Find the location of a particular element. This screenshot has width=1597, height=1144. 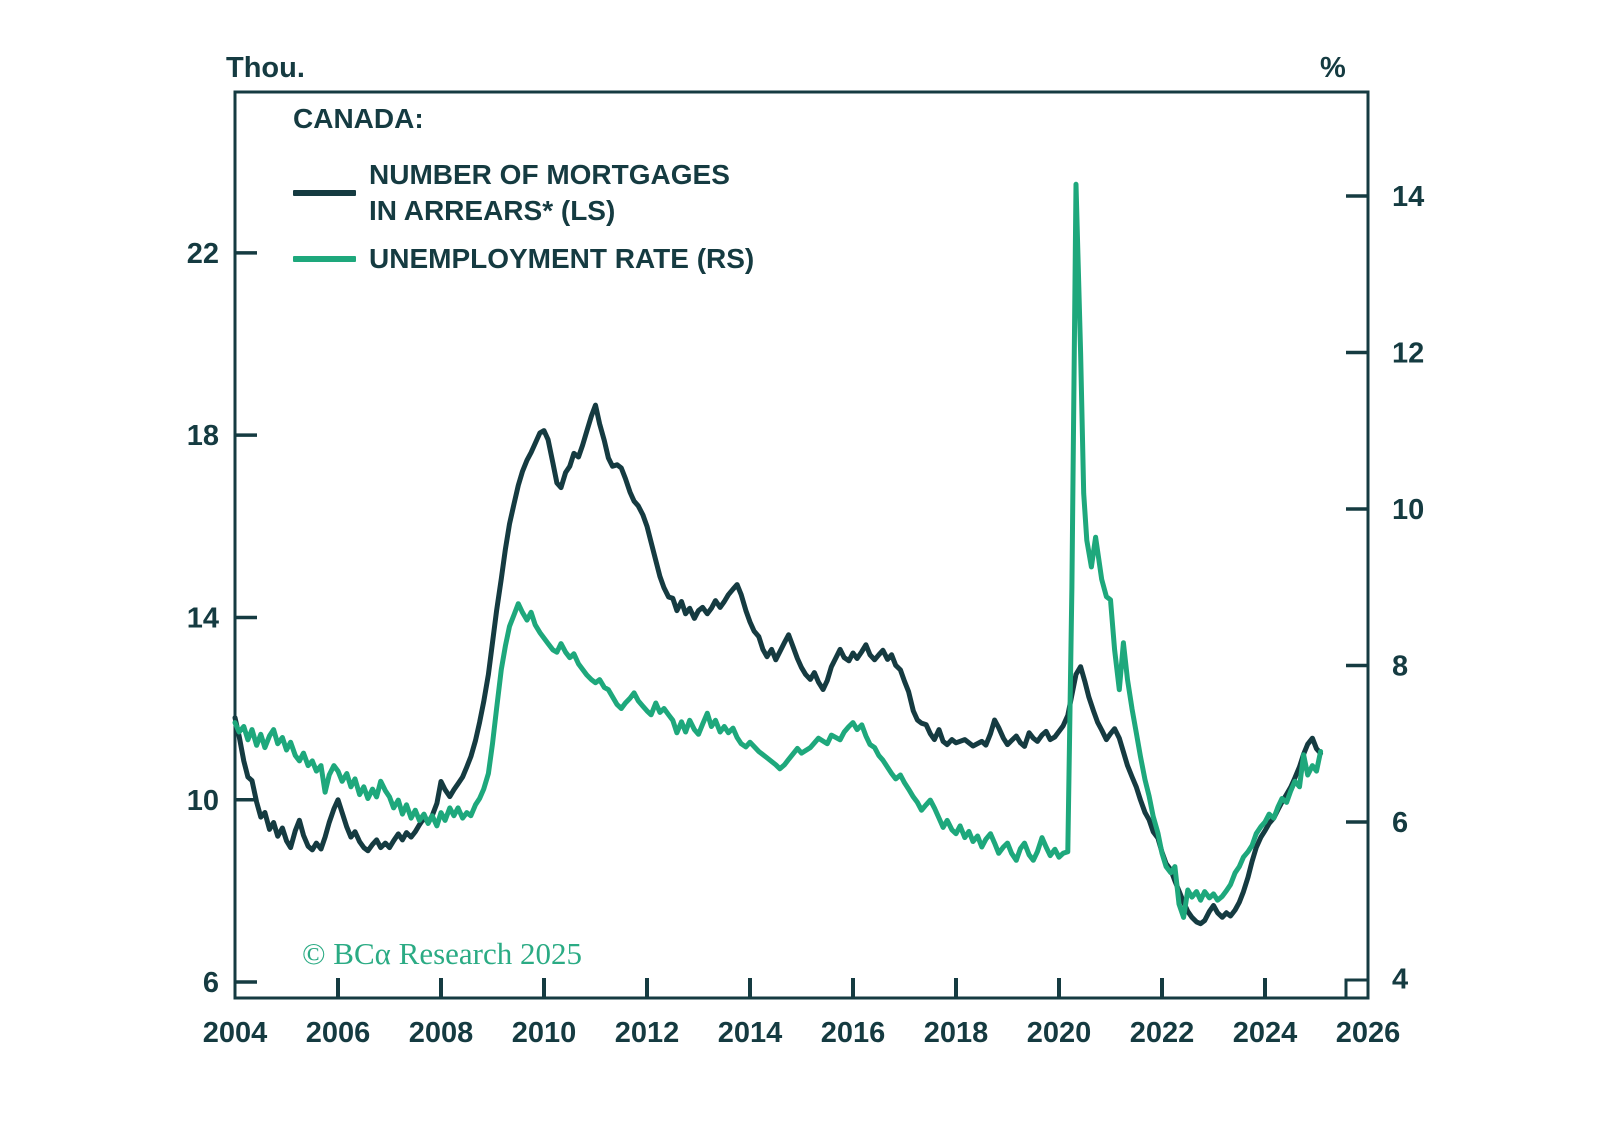

right-axis-tick-label: 4 is located at coordinates (1400, 979).